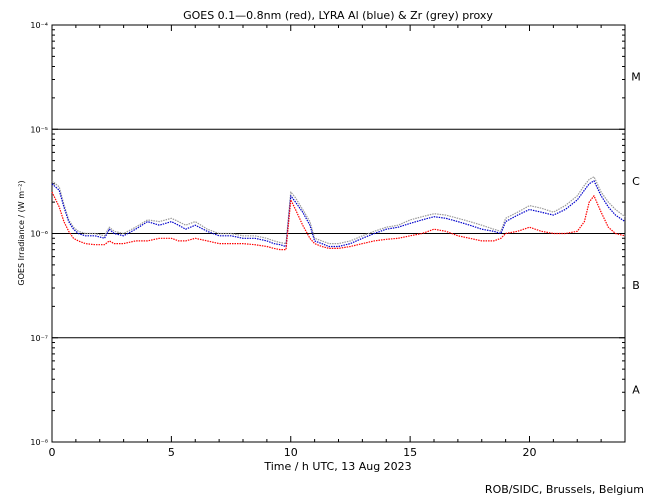  What do you see at coordinates (636, 389) in the screenshot?
I see `flare-class-label: A` at bounding box center [636, 389].